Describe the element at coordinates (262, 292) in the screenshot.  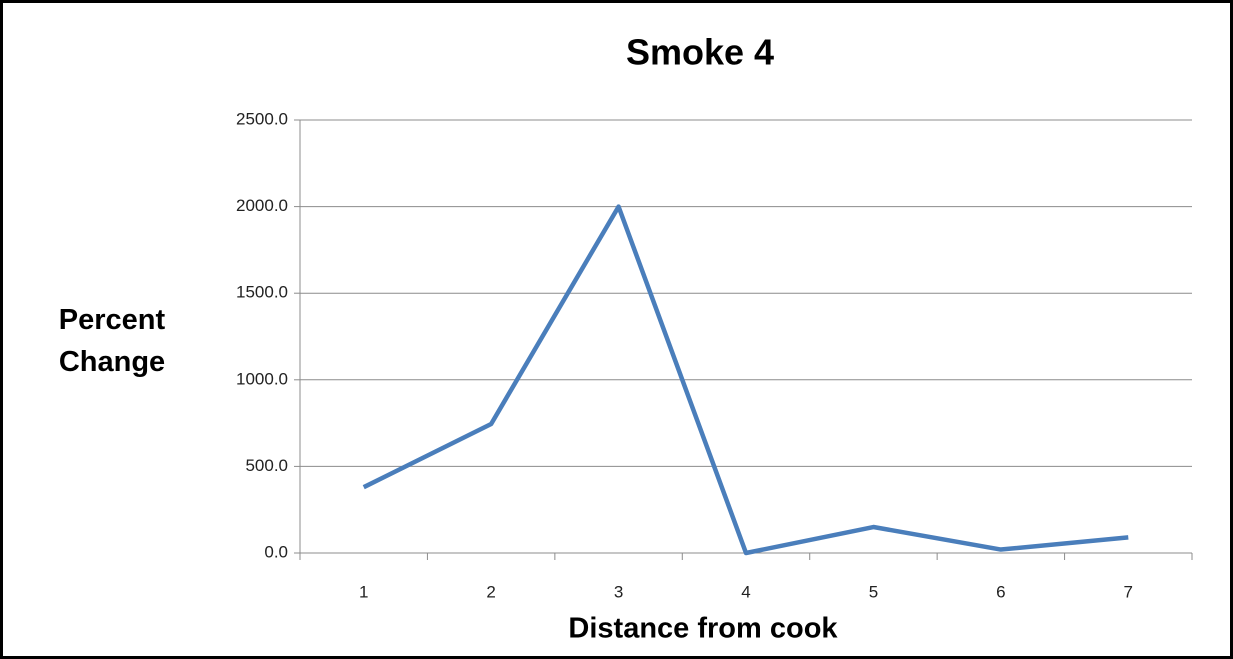
I see `y-tick-label: 1500.0` at that location.